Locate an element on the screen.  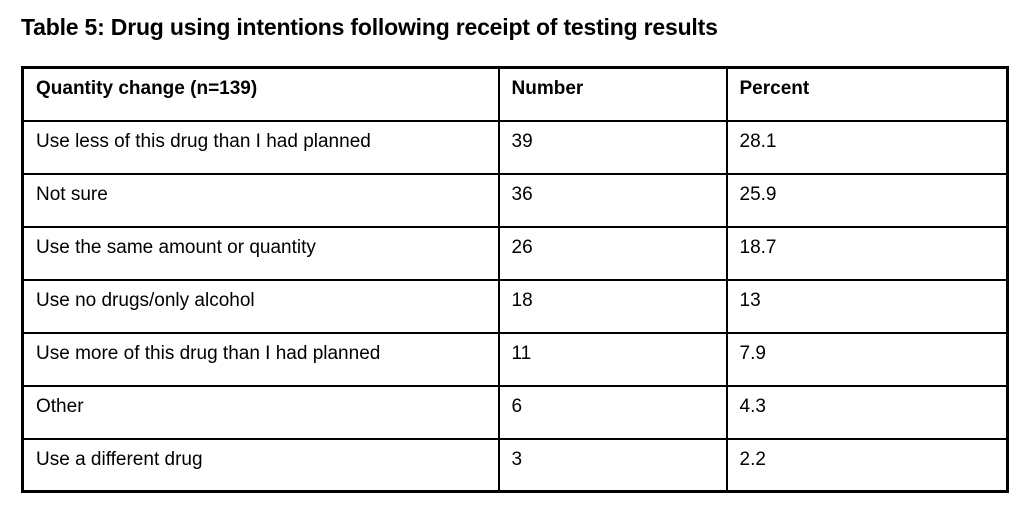
cell-intention-label: Use the same amount or quantity is located at coordinates (260, 253).